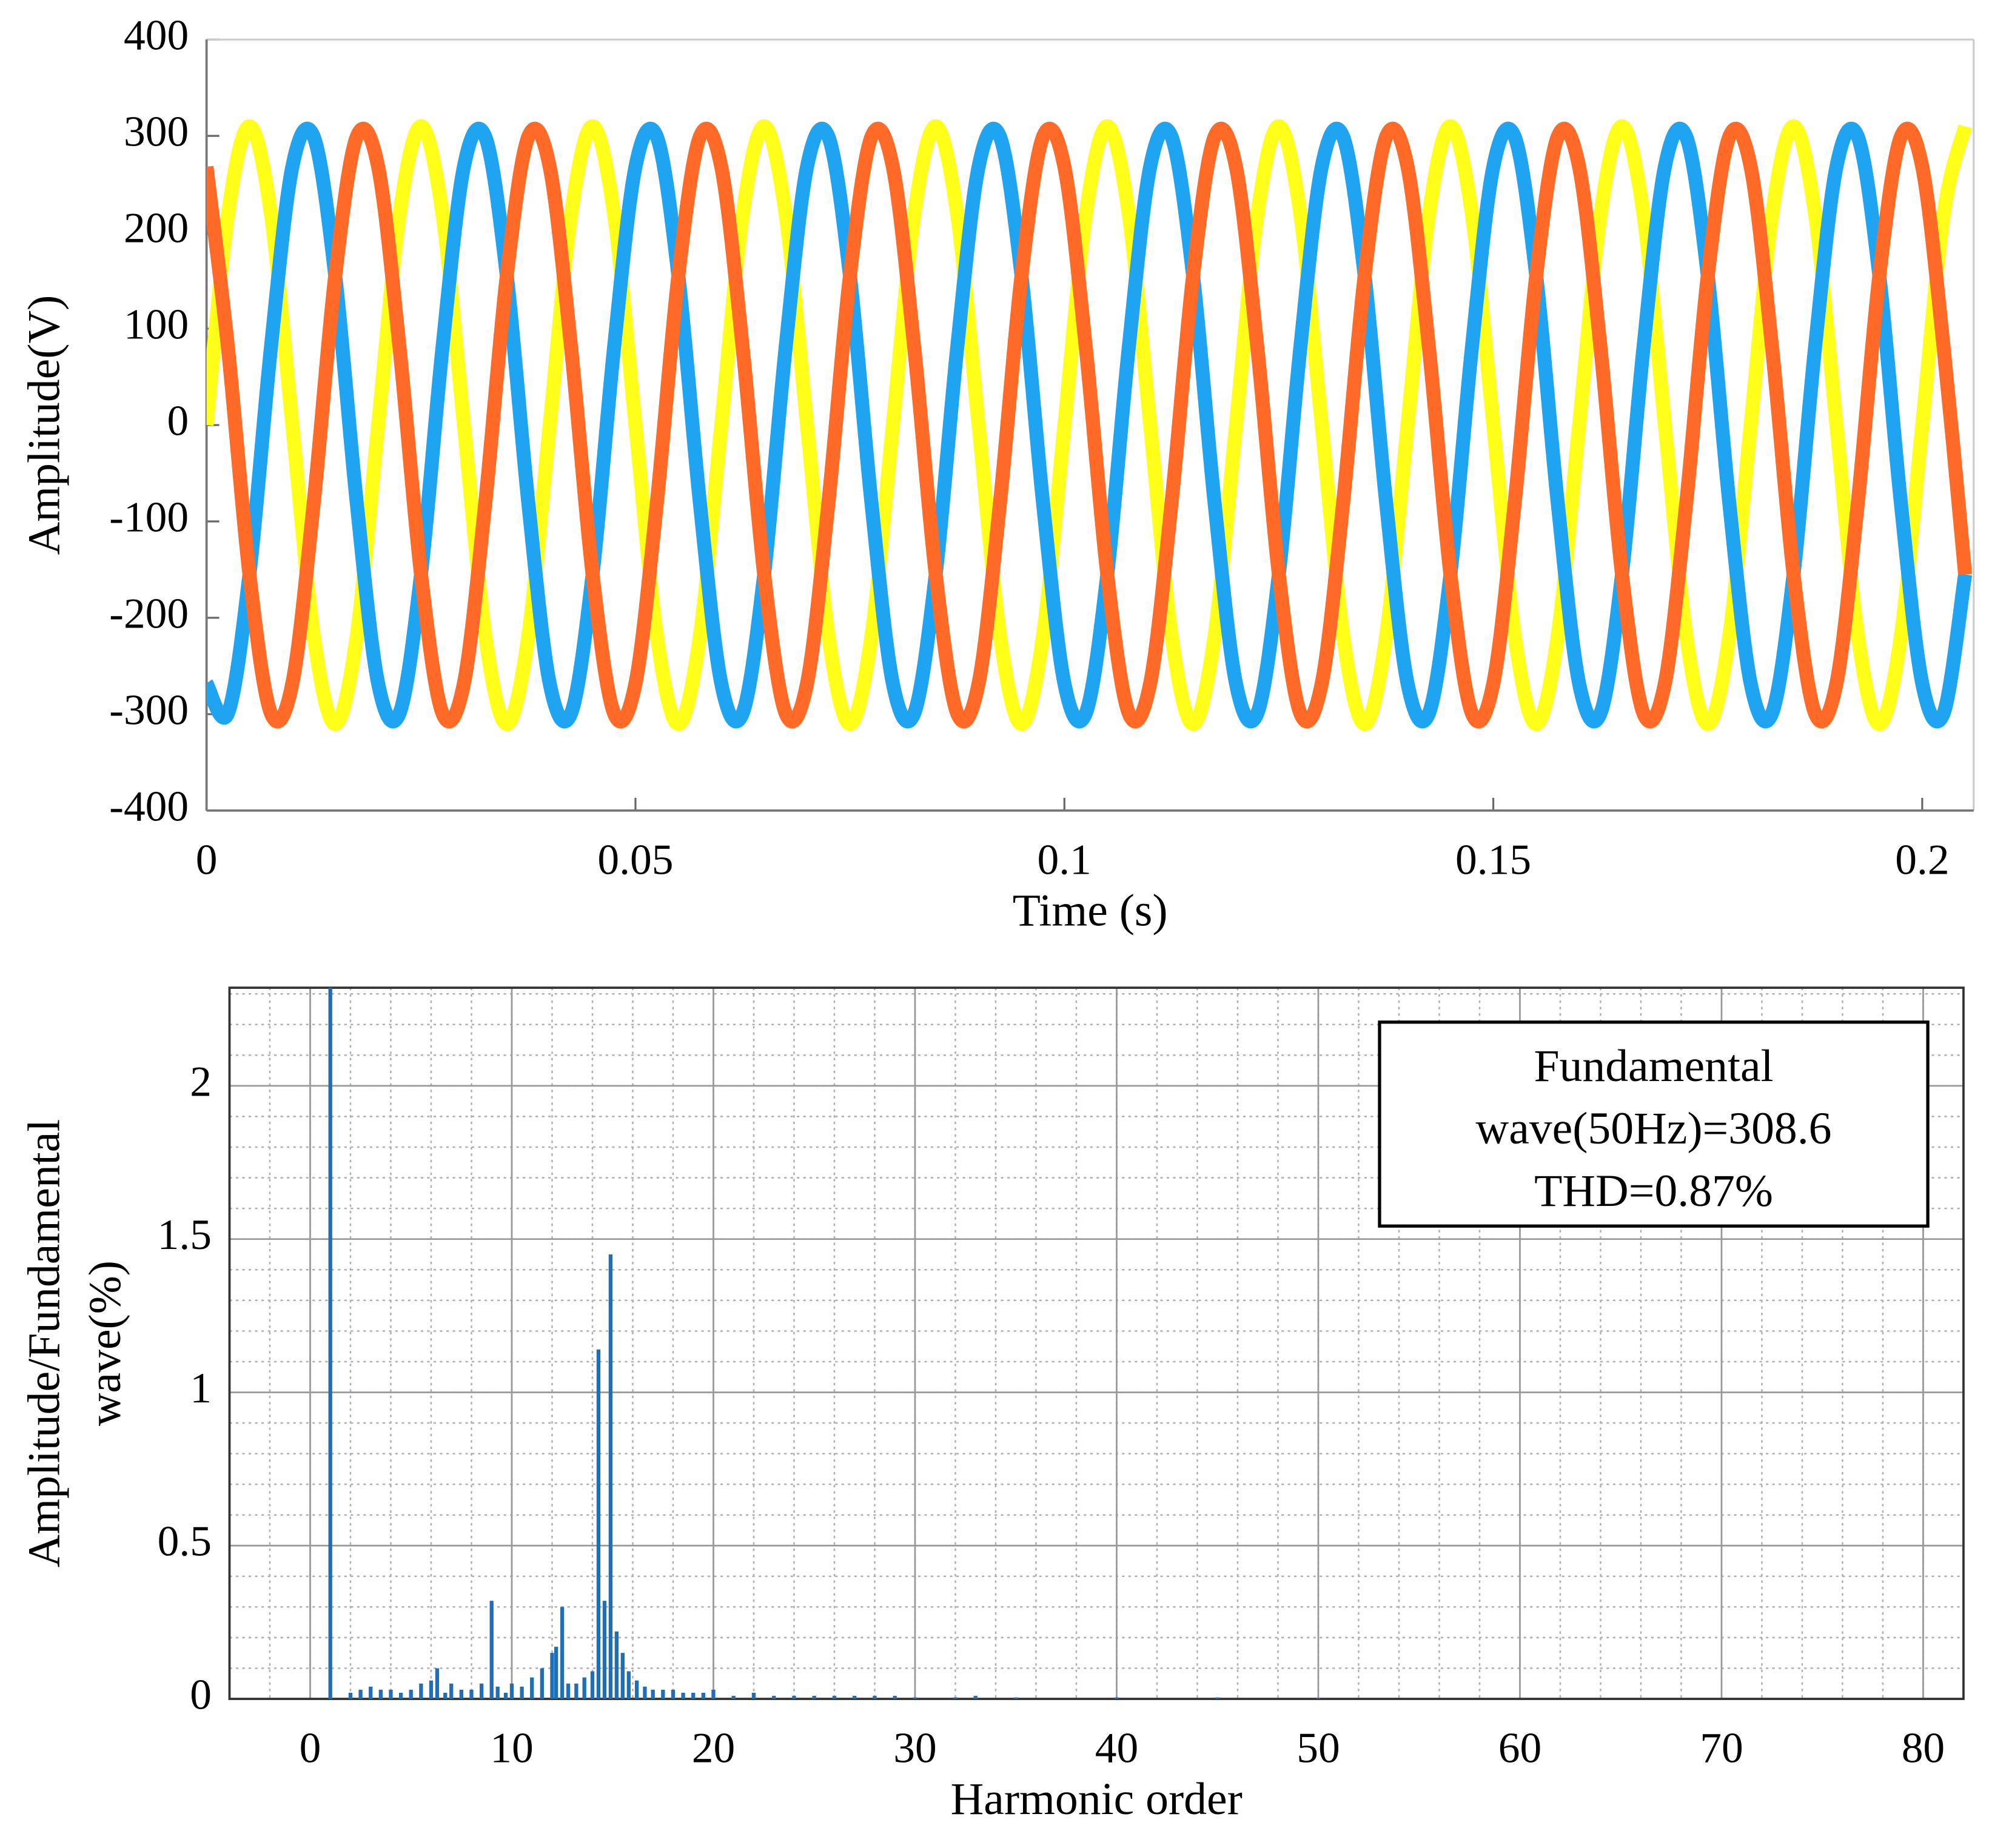 The image size is (1989, 1848). I want to click on x-tick-label: 0.1, so click(1065, 860).